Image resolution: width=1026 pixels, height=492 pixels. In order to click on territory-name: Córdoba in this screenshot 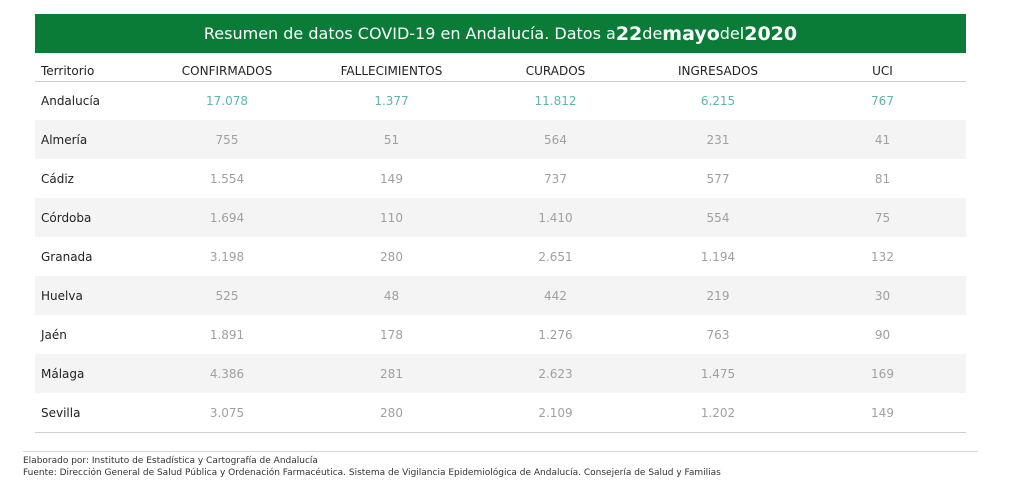, I will do `click(90, 217)`.